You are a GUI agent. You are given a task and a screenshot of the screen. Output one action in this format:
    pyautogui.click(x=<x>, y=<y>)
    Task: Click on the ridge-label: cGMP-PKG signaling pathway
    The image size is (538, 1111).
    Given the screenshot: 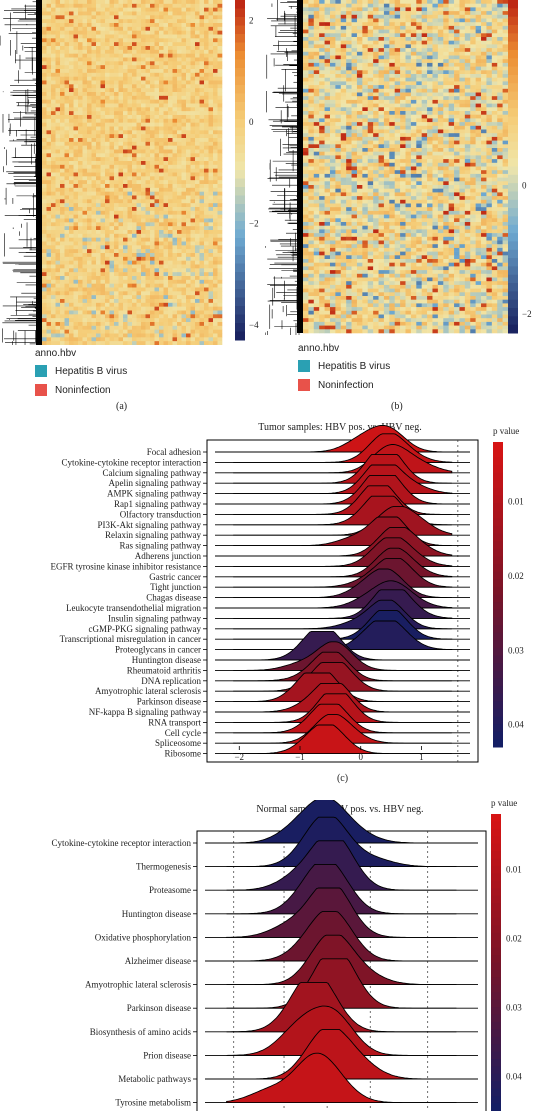 What is the action you would take?
    pyautogui.click(x=145, y=629)
    